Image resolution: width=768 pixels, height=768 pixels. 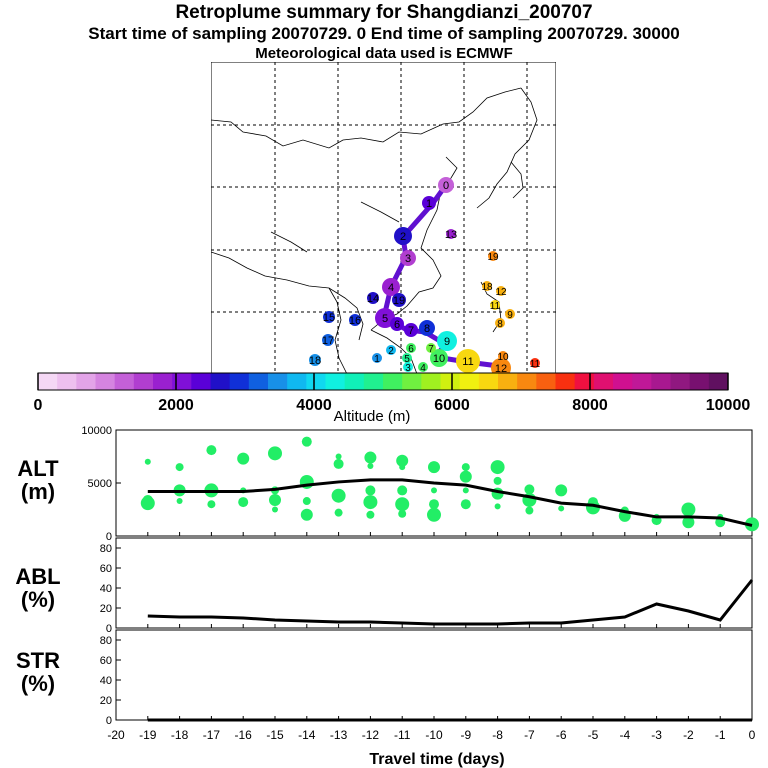 What do you see at coordinates (385, 319) in the screenshot?
I see `trajectory-point-label: 5` at bounding box center [385, 319].